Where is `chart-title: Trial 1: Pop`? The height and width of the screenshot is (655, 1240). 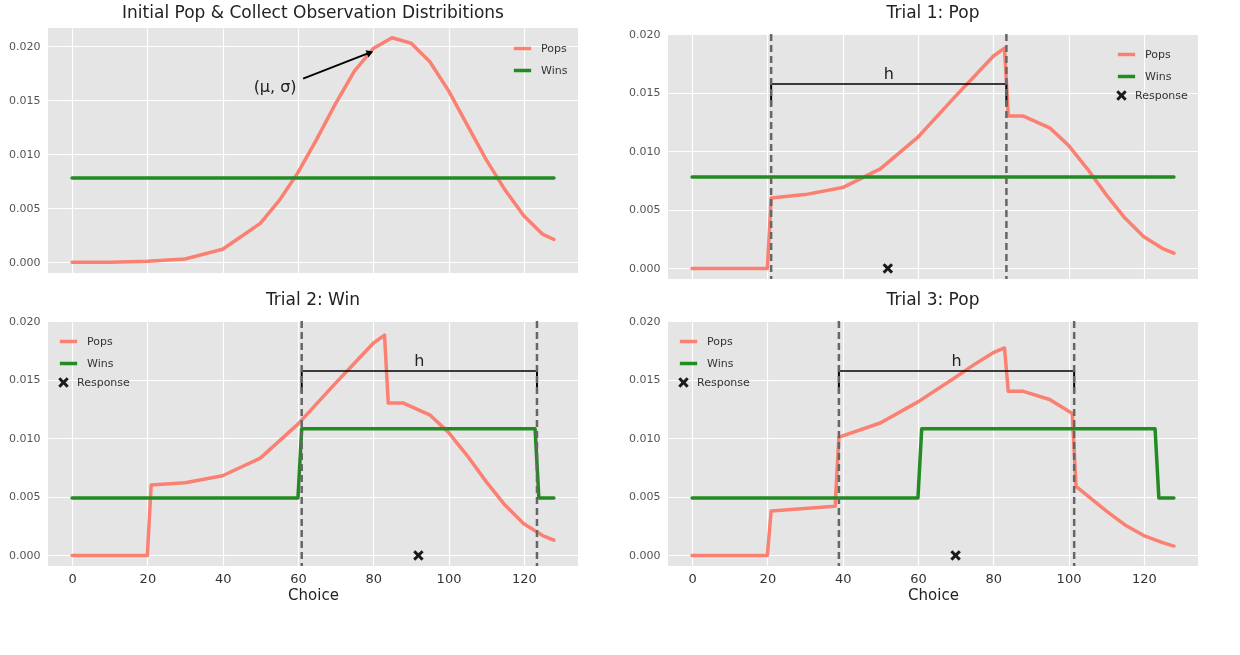
chart-title: Trial 1: Pop is located at coordinates (932, 12).